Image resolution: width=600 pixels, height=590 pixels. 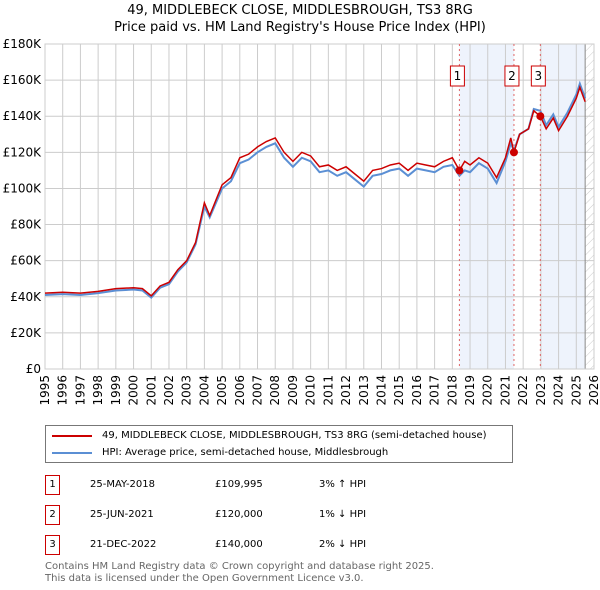 What do you see at coordinates (80, 390) in the screenshot?
I see `x-tick-label: 1997` at bounding box center [80, 390].